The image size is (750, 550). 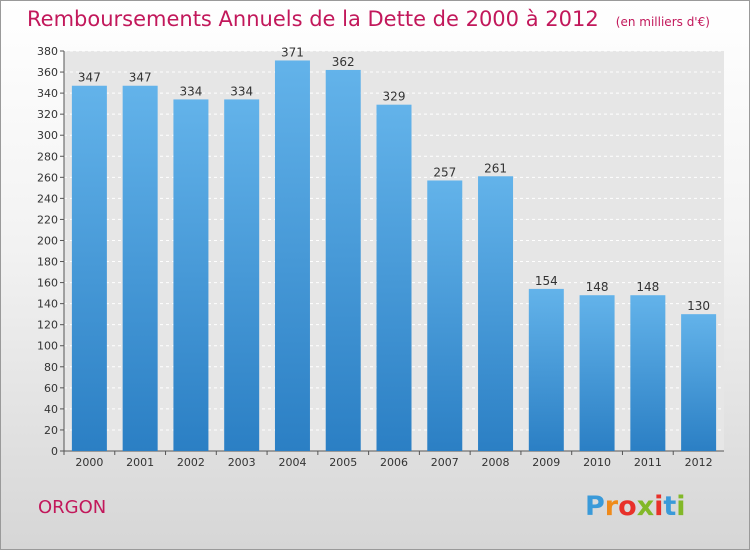 I want to click on logo-letter: P, so click(x=595, y=506).